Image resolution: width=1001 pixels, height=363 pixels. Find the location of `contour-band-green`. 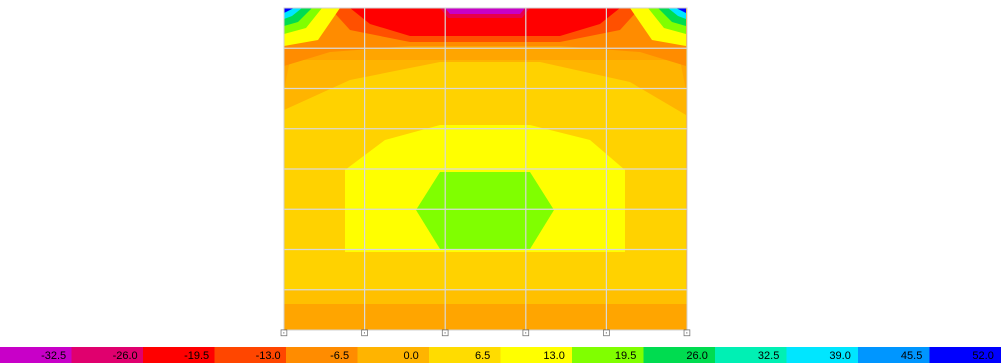

contour-band-green is located at coordinates (485, 210).